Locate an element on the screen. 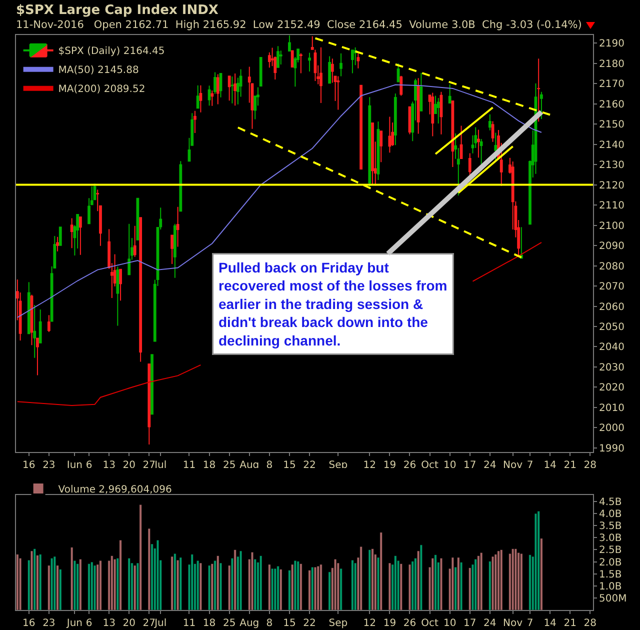 The image size is (640, 630). x-tick-label: 12 is located at coordinates (369, 465).